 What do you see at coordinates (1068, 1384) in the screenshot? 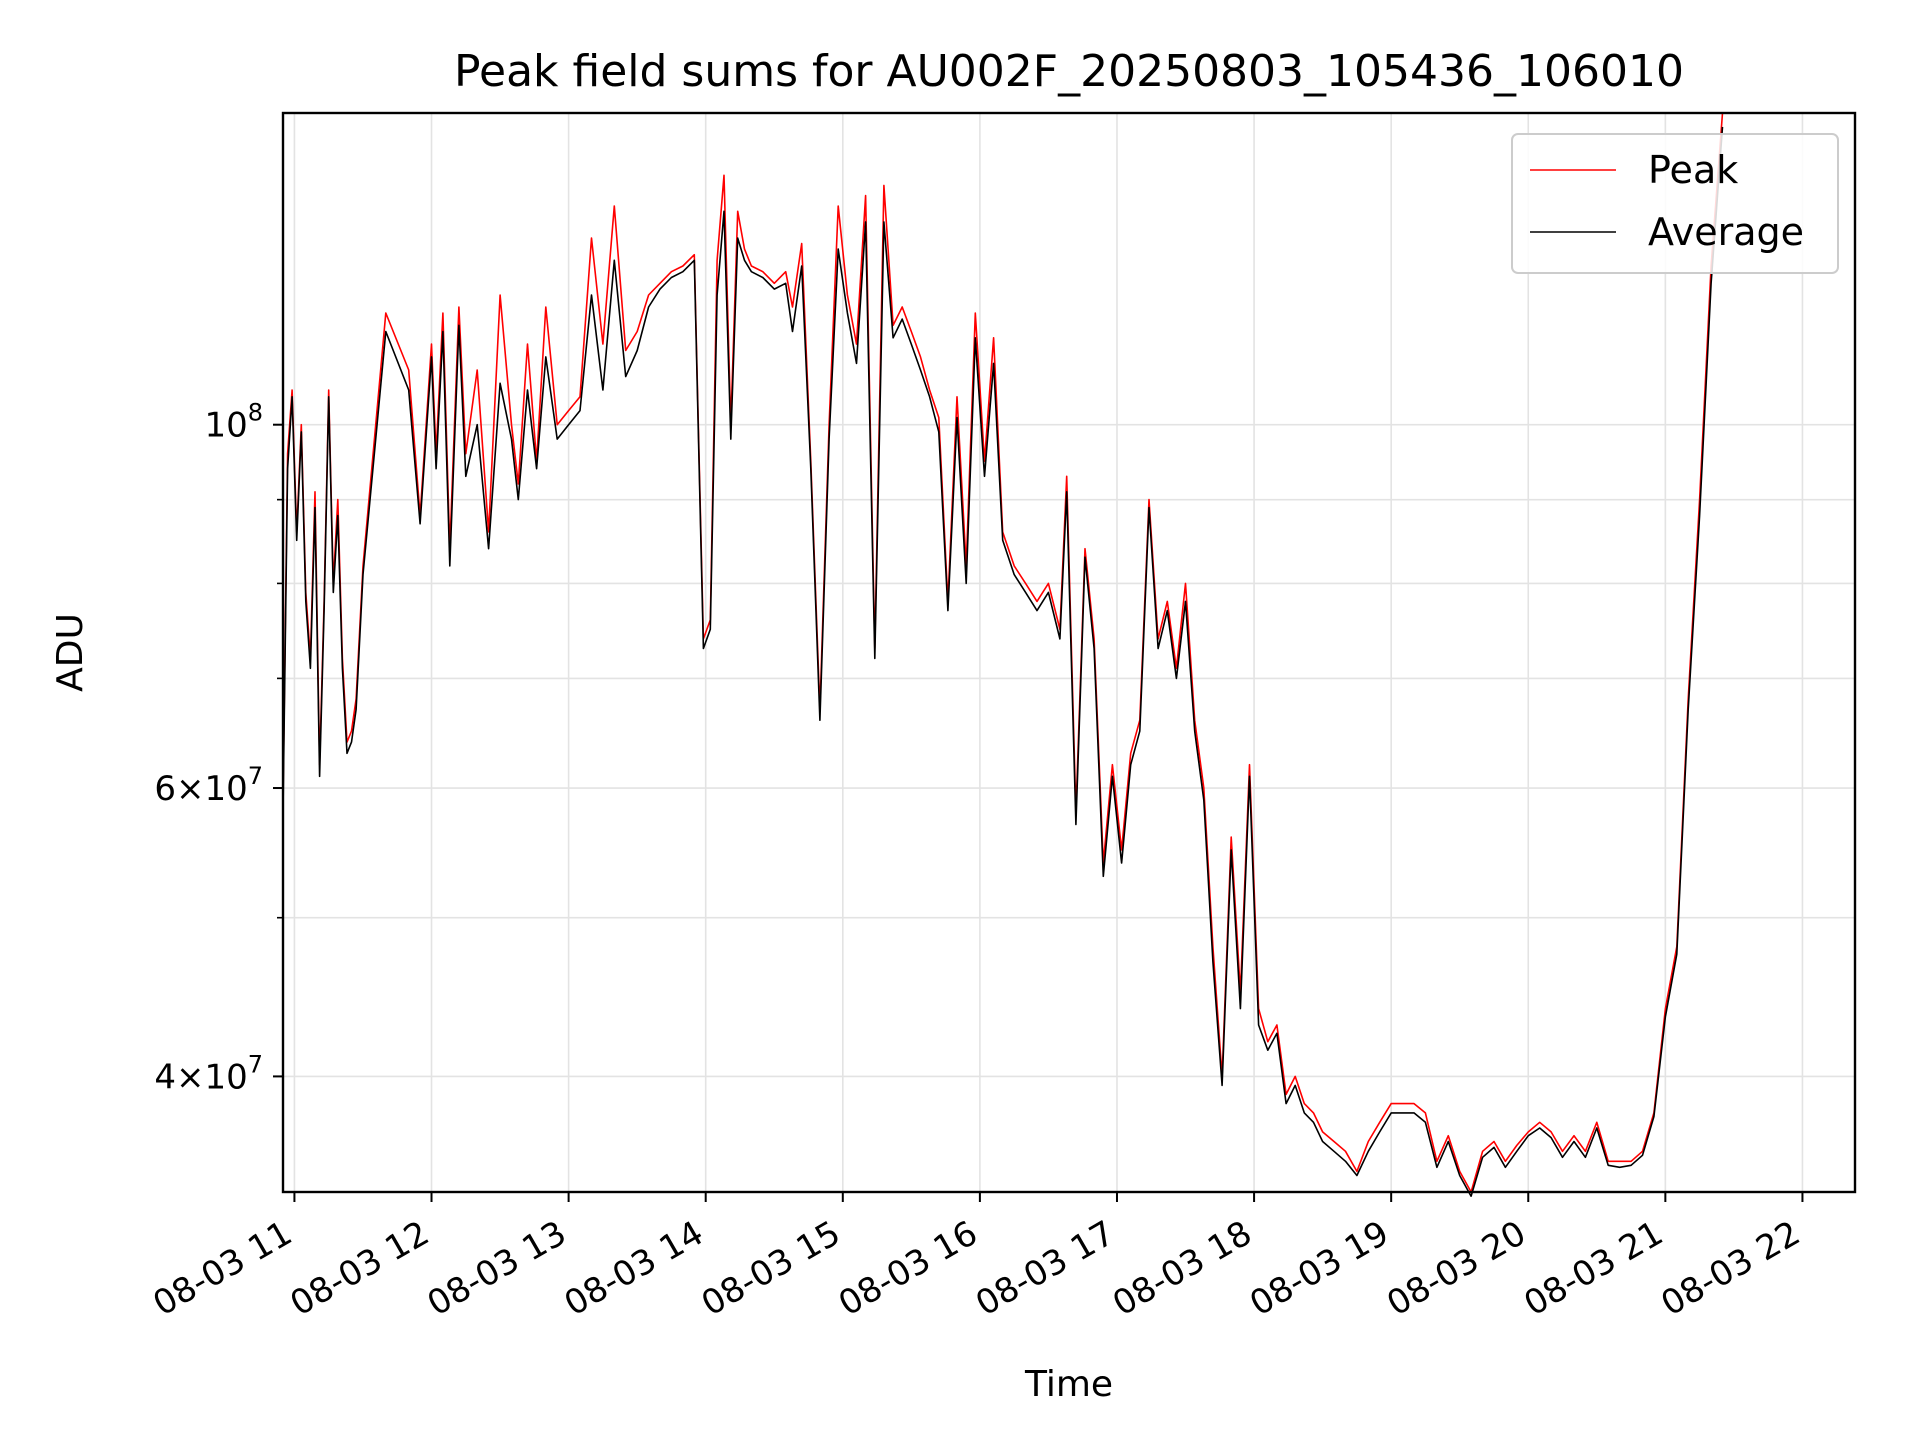
I see `x-axis-label: Time` at bounding box center [1068, 1384].